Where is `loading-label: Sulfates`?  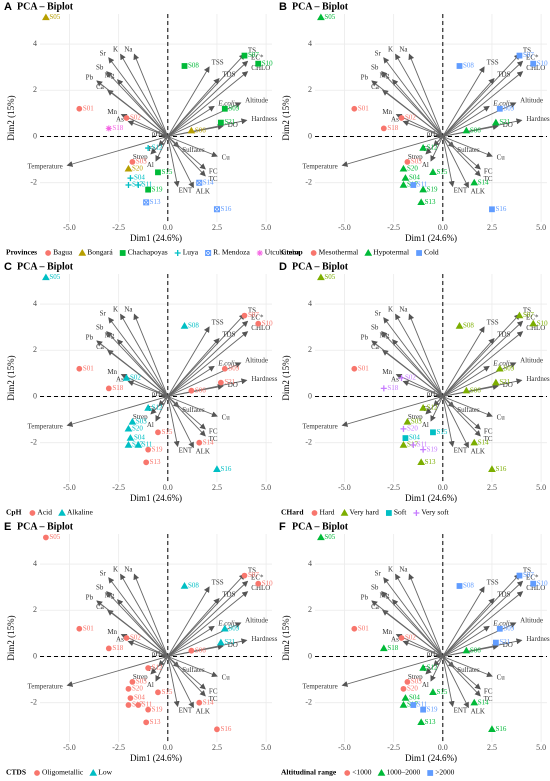 loading-label: Sulfates is located at coordinates (468, 150).